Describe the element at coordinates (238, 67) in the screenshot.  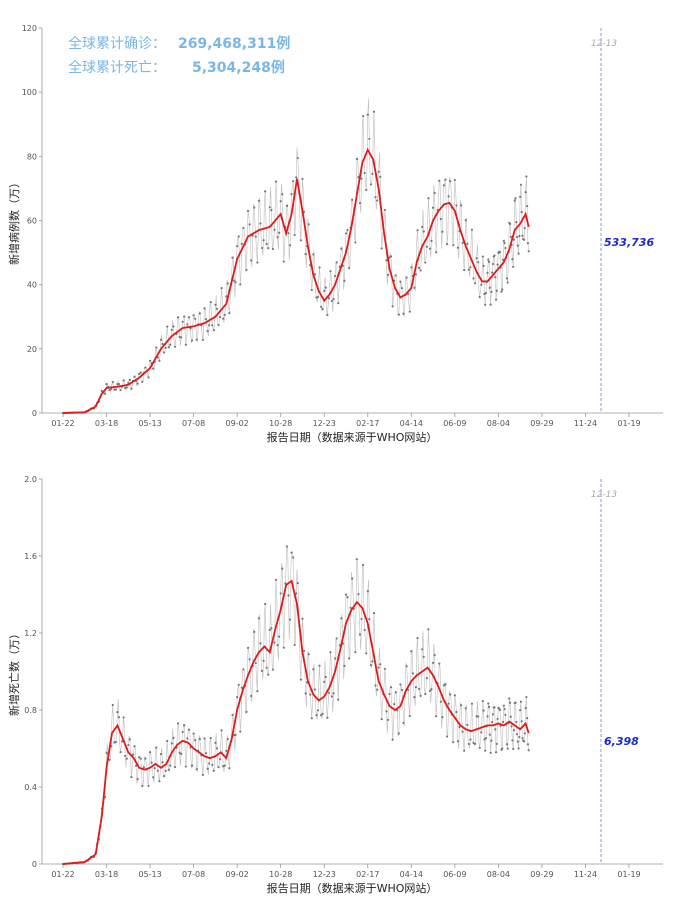
I see `deaths-value: 5,304,248例` at that location.